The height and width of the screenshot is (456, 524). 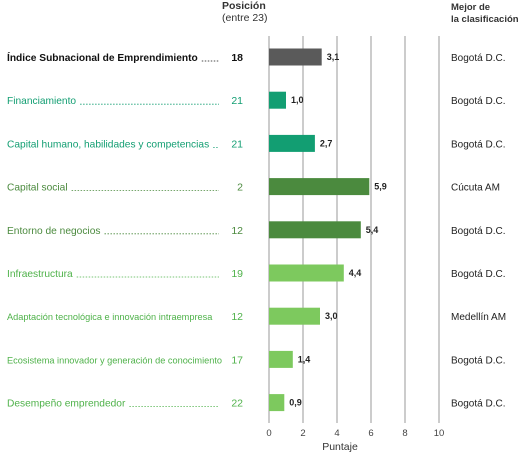 What do you see at coordinates (245, 18) in the screenshot?
I see `position-subtitle: (entre 23)` at bounding box center [245, 18].